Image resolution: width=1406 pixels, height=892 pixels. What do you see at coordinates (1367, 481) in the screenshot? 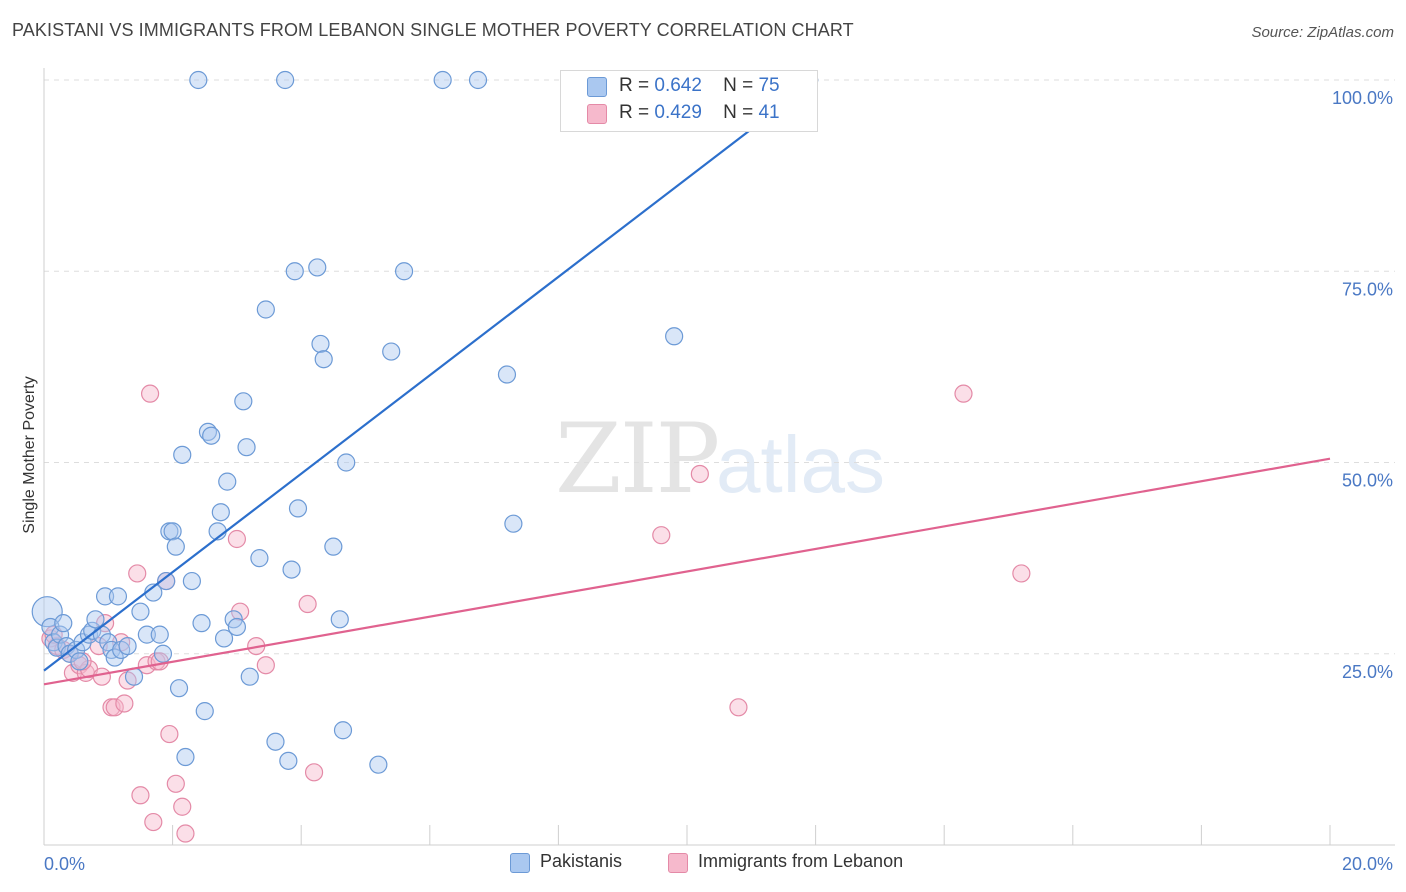
I see `y-tick-label: 50.0%` at bounding box center [1367, 481].